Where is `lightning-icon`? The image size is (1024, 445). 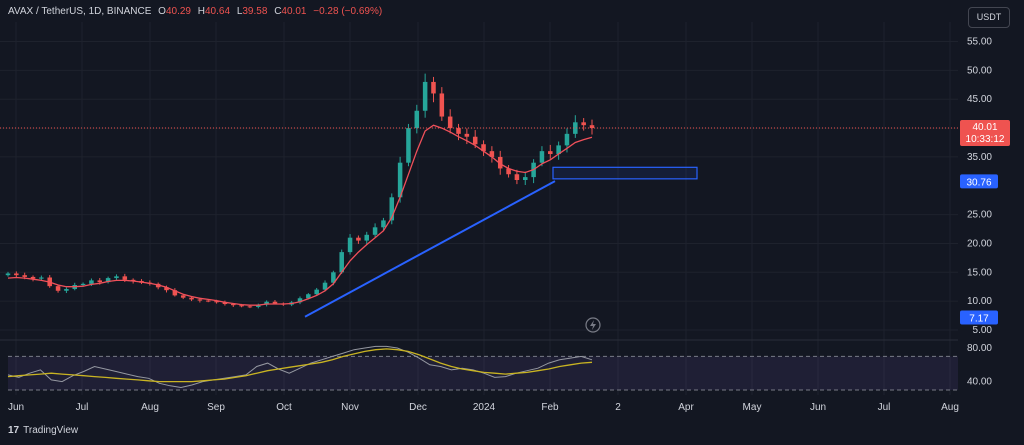
lightning-icon is located at coordinates (593, 325).